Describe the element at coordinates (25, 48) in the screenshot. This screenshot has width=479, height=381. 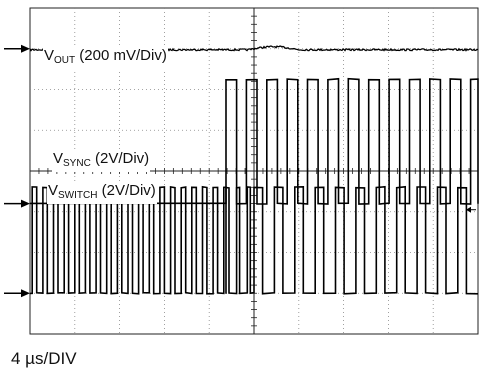
I see `vout-ground-marker-arrow` at that location.